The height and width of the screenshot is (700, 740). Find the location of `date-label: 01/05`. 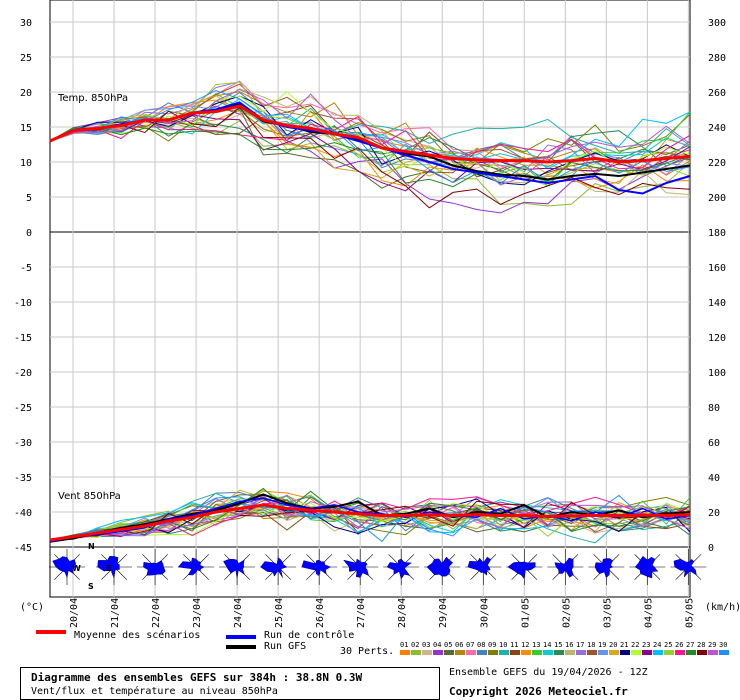

date-label: 01/05 is located at coordinates (525, 613).